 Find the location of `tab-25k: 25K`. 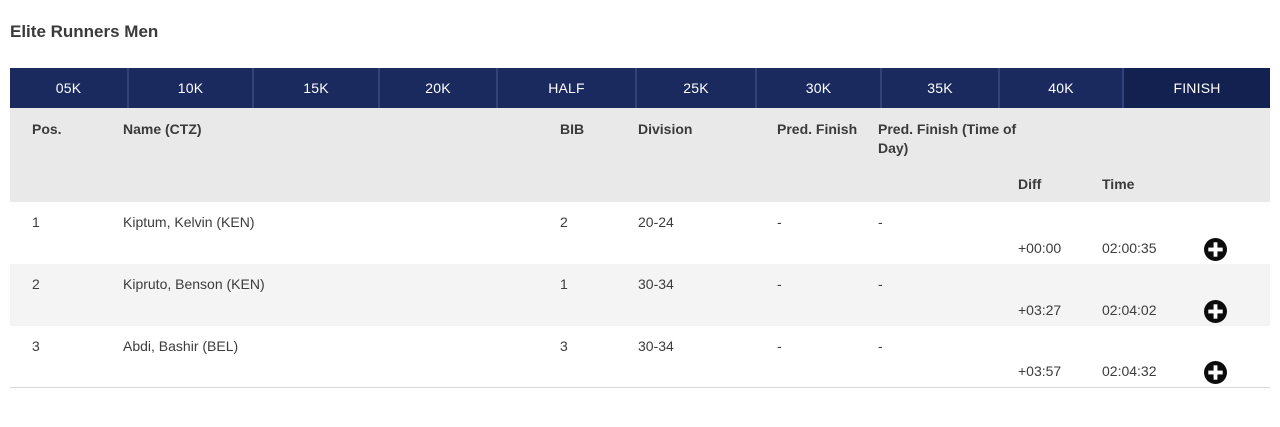

tab-25k: 25K is located at coordinates (695, 88).